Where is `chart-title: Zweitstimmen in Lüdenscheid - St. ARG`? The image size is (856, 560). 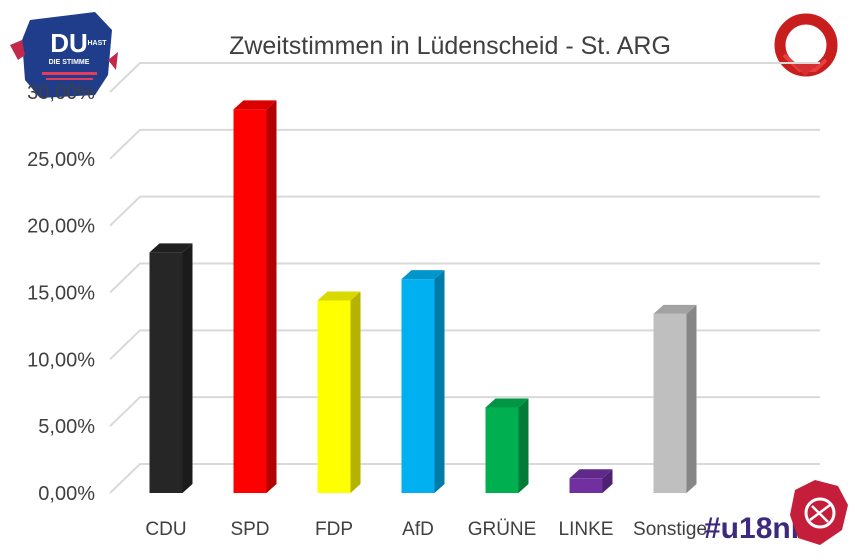 chart-title: Zweitstimmen in Lüdenscheid - St. ARG is located at coordinates (450, 46).